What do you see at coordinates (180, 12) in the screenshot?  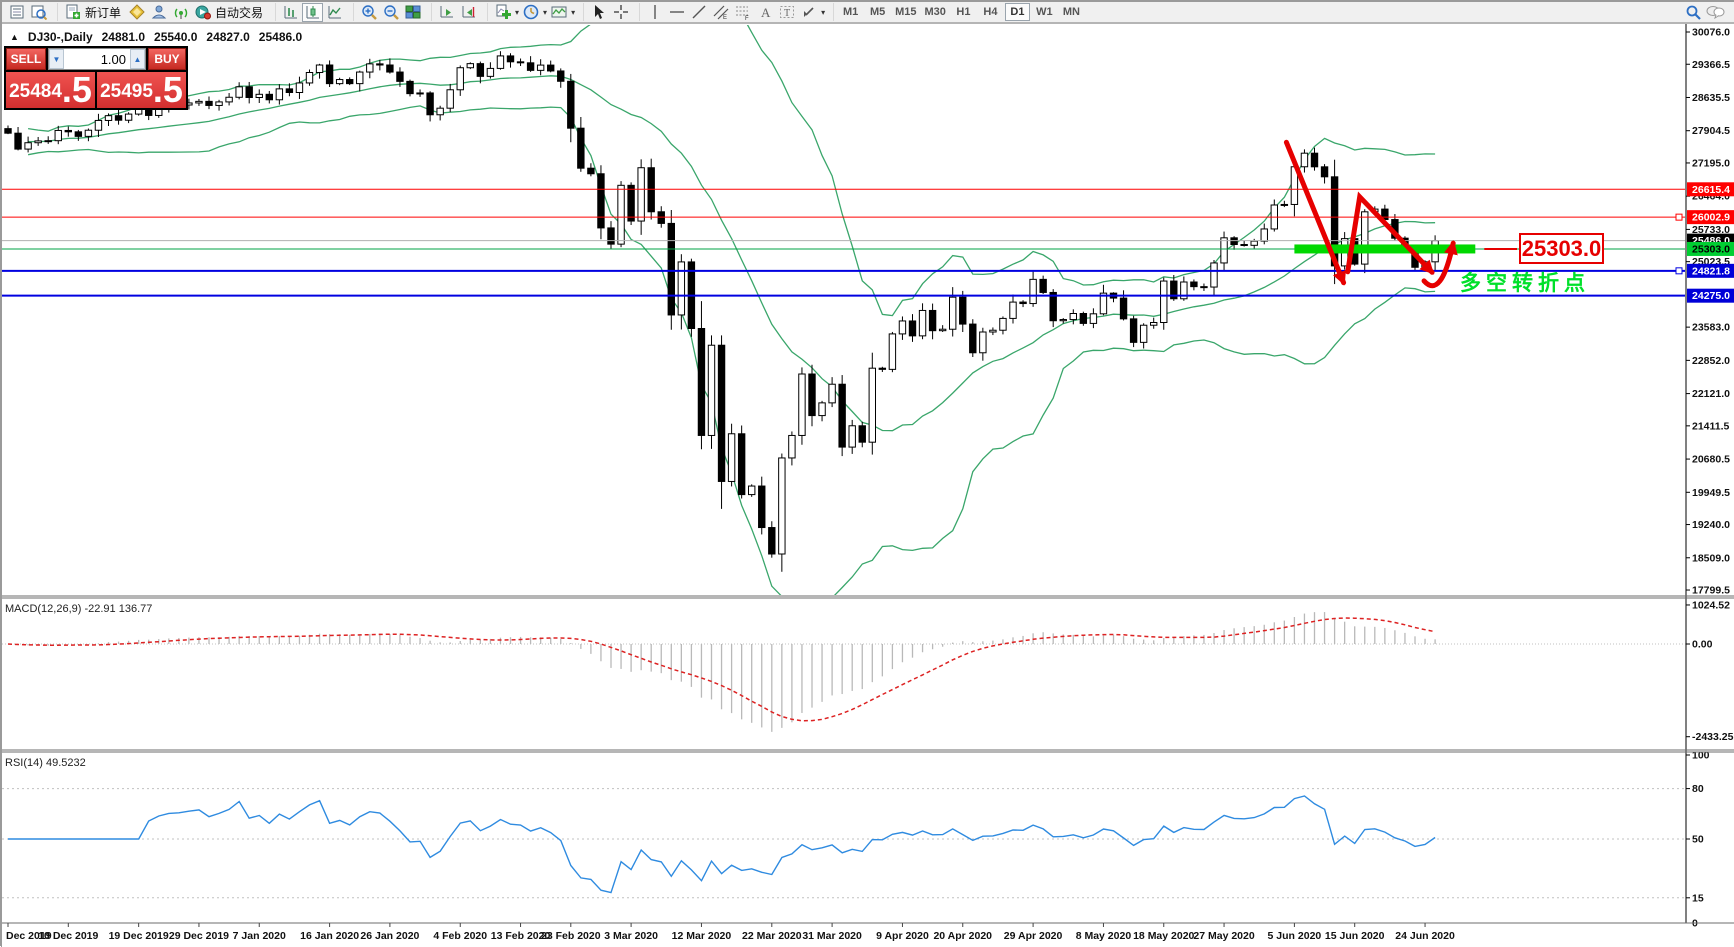 I see `signals-icon` at bounding box center [180, 12].